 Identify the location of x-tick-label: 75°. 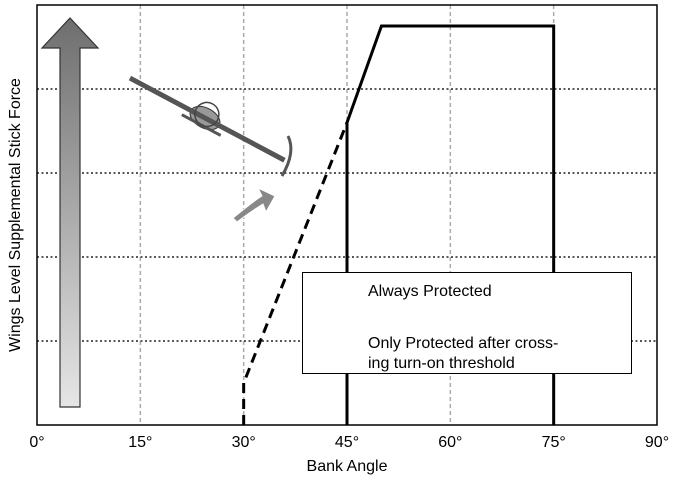
(554, 442).